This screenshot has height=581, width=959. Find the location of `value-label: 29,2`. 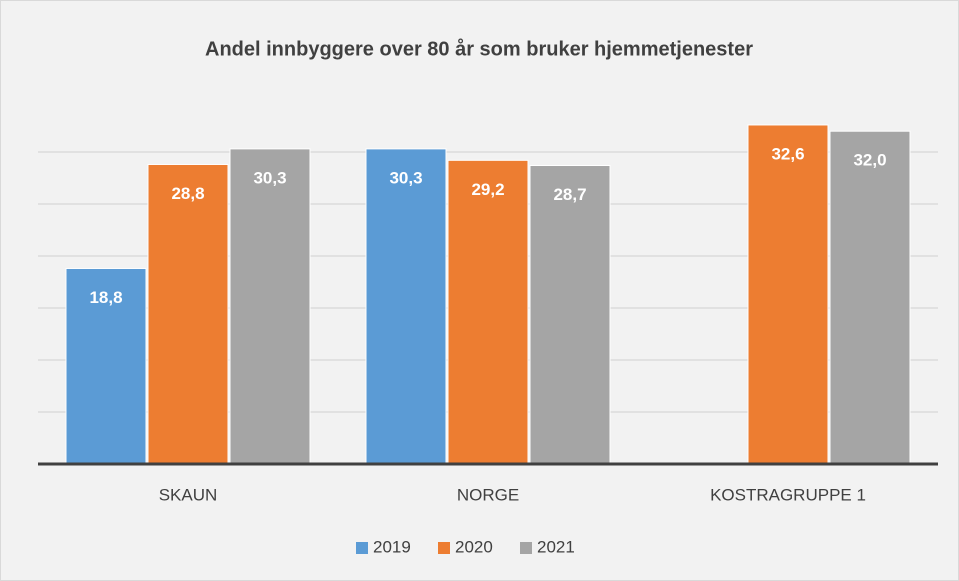

value-label: 29,2 is located at coordinates (487, 189).